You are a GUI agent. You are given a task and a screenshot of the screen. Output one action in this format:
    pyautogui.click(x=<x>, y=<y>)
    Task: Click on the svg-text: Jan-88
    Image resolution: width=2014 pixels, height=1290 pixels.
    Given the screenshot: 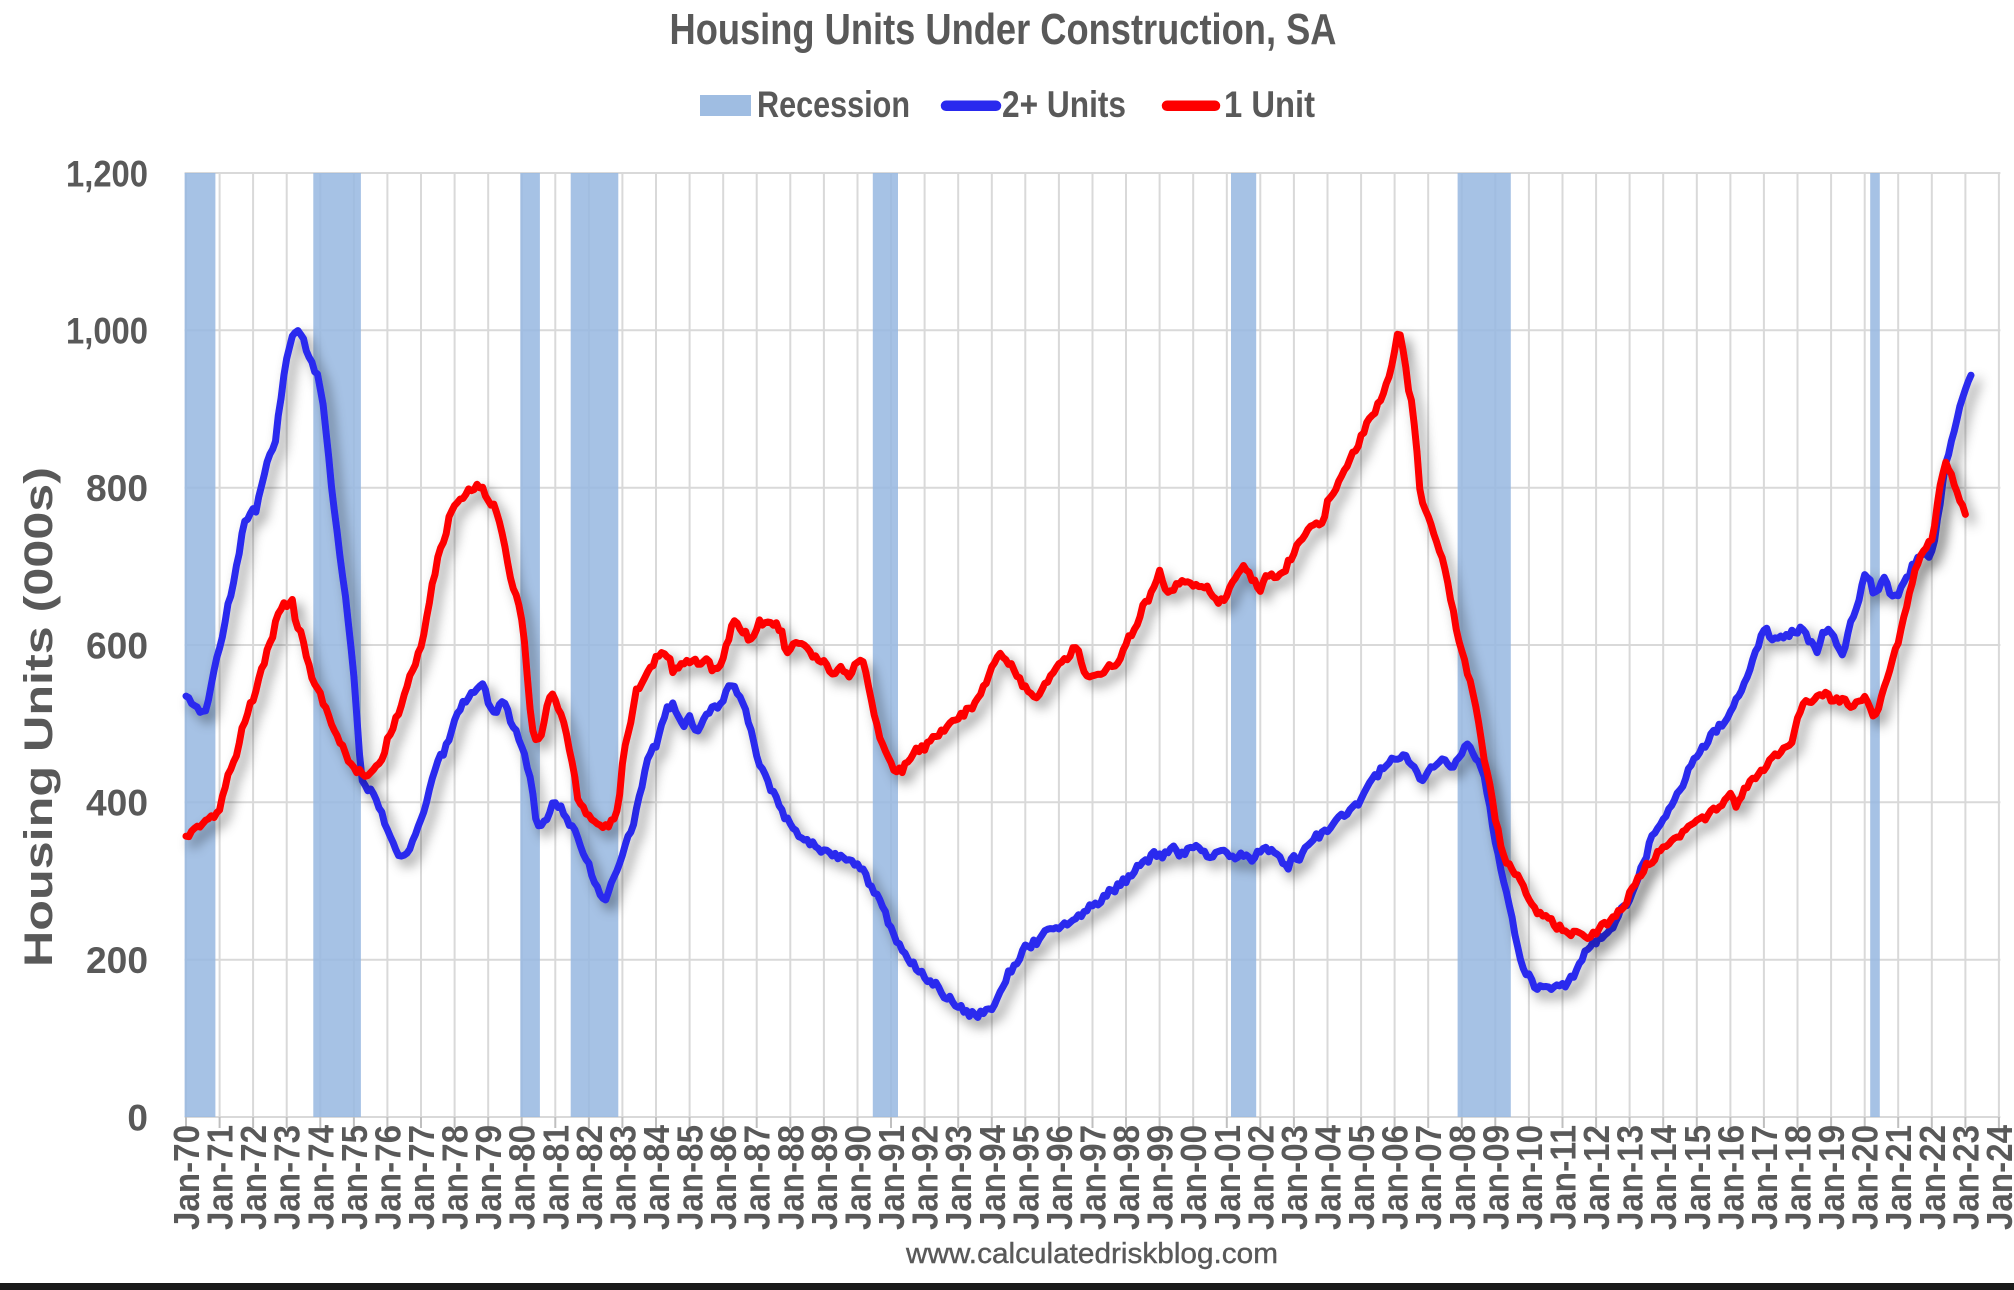 What is the action you would take?
    pyautogui.click(x=790, y=1177)
    